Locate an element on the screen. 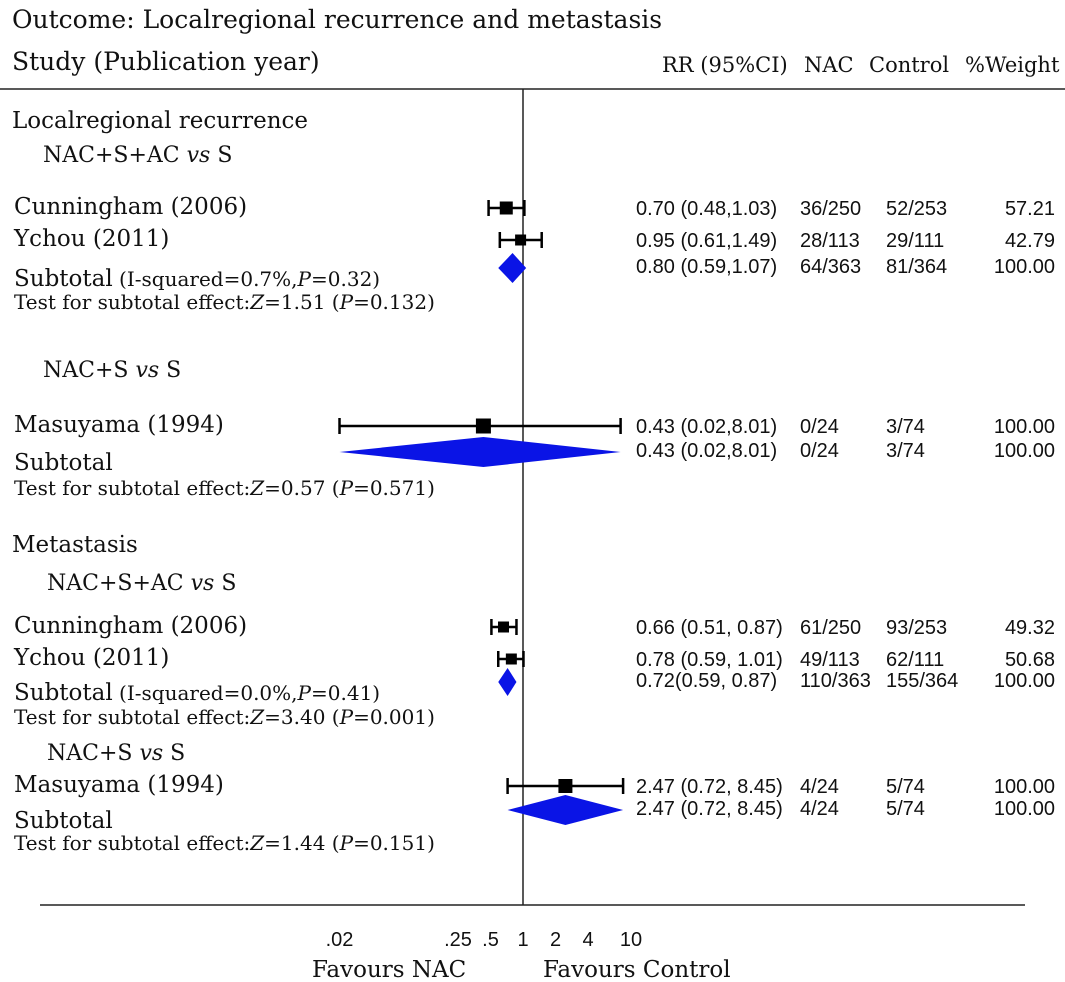  nac-events-value: 110/363 is located at coordinates (835, 681).